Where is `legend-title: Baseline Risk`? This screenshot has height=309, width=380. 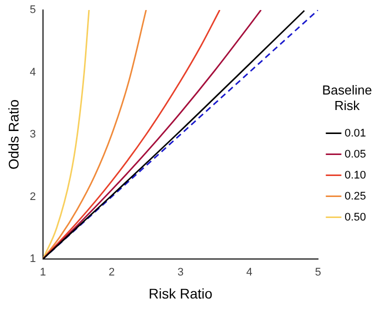
legend-title: Baseline Risk is located at coordinates (347, 97).